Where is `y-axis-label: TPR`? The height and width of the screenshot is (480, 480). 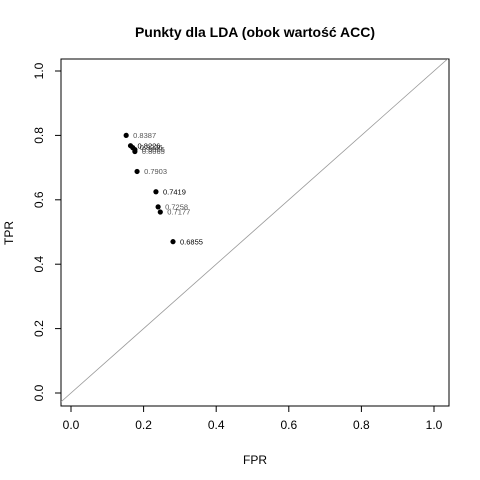
y-axis-label: TPR is located at coordinates (9, 233).